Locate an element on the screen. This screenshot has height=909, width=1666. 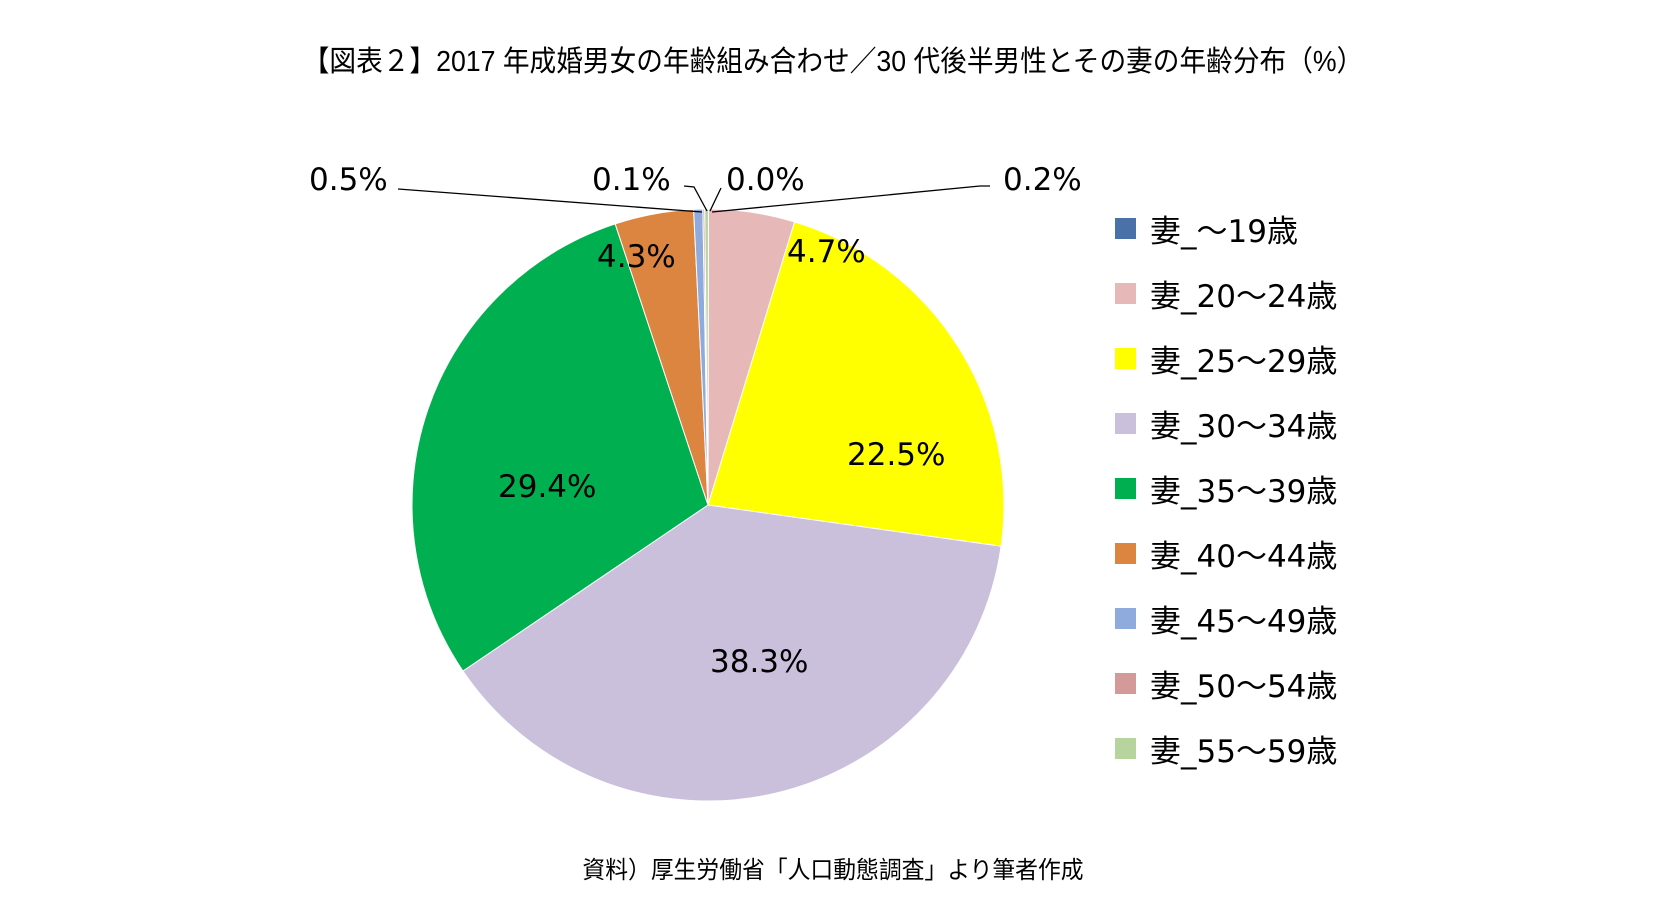
legend-item-50-54: 妻_50〜54歳 is located at coordinates (1226, 683).